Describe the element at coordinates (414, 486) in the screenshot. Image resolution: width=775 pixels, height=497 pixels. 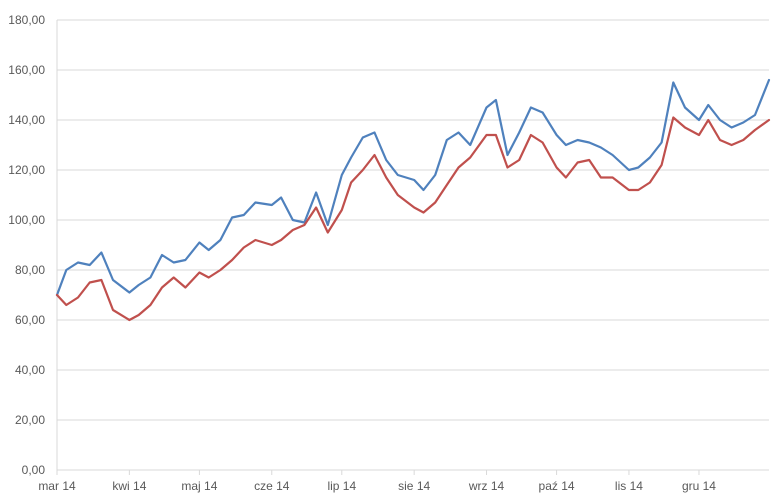
I see `x-tick-label: sie 14` at that location.